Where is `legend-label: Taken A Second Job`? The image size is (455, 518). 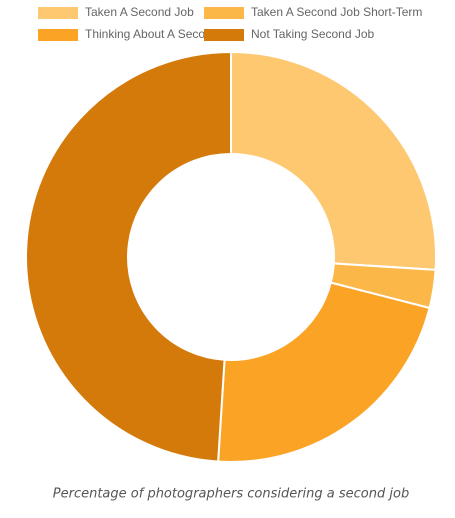 legend-label: Taken A Second Job is located at coordinates (139, 12).